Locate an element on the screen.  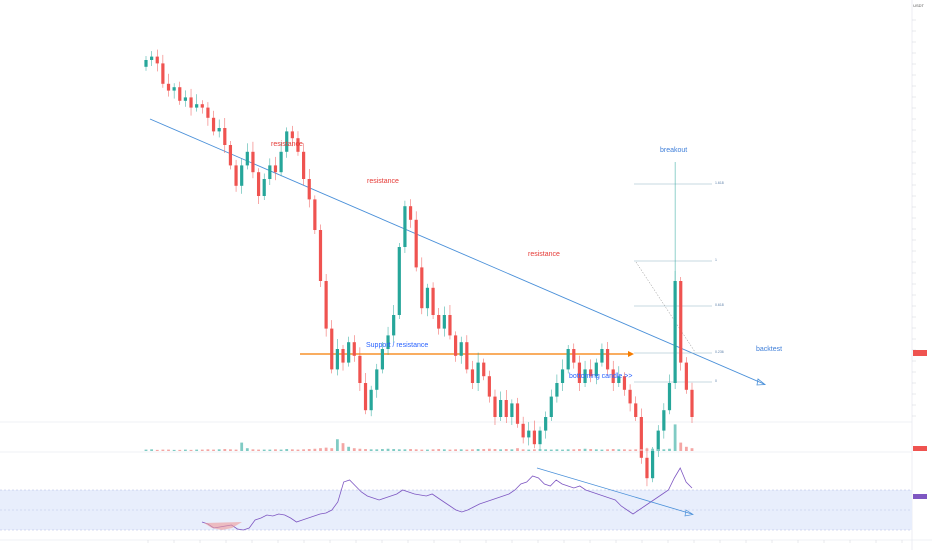
annotation-resistance-1: resistance is located at coordinates (287, 144).